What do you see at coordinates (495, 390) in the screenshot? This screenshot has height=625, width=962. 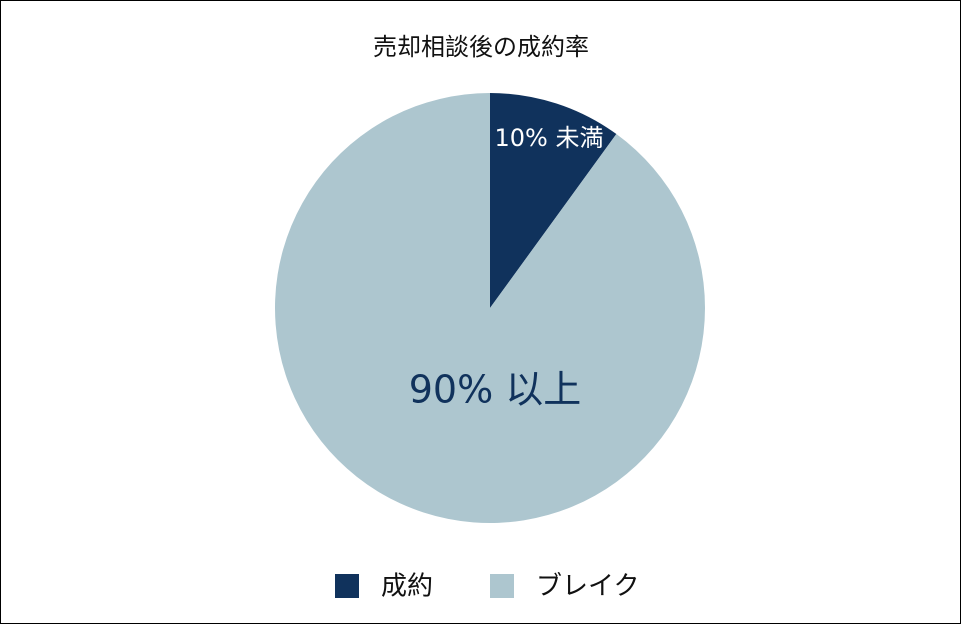 I see `value-label: 90% 以上` at bounding box center [495, 390].